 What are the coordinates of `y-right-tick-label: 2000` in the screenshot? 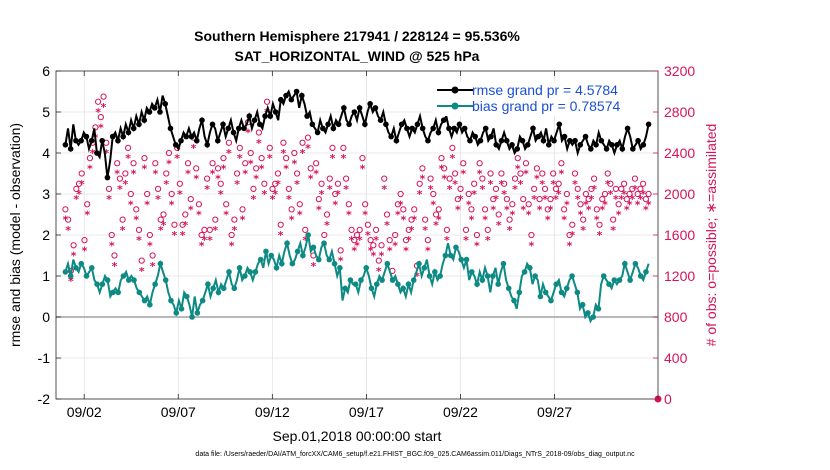 It's located at (679, 194).